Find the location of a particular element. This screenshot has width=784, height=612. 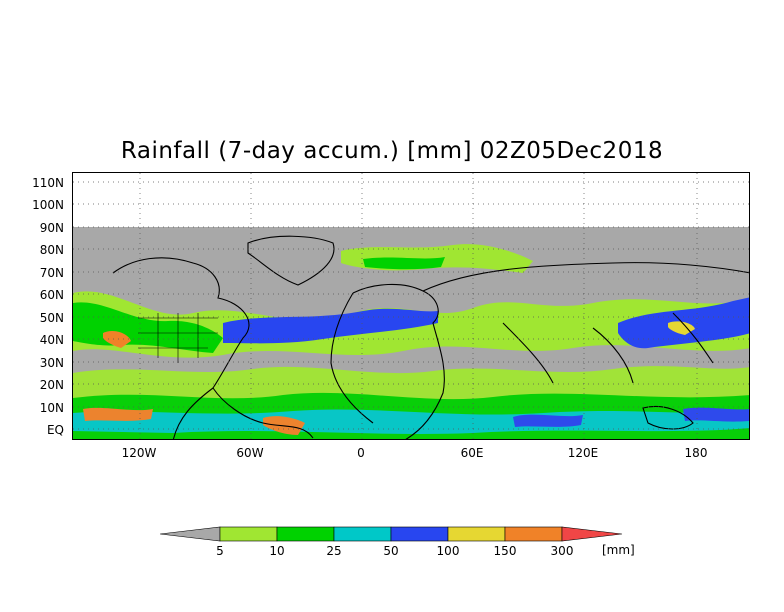

colorbar-lower-arrow is located at coordinates (190, 534).